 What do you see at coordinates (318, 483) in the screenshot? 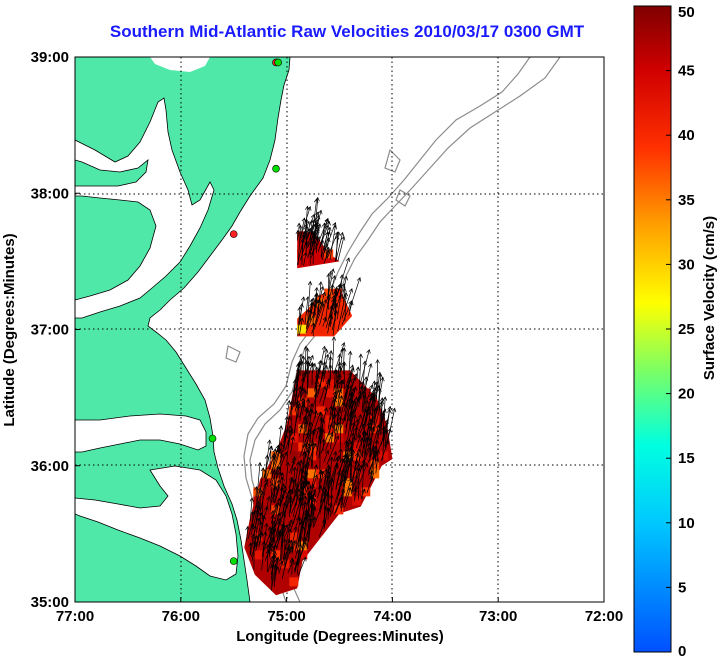
I see `velocity-region-south-patch` at bounding box center [318, 483].